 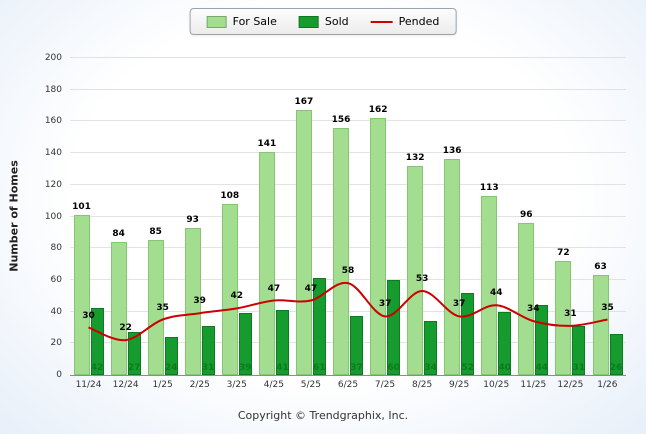 I want to click on y-axis-ticks: 0 20 40 60 80 100 120 140 160 180 200, so click(x=49, y=216).